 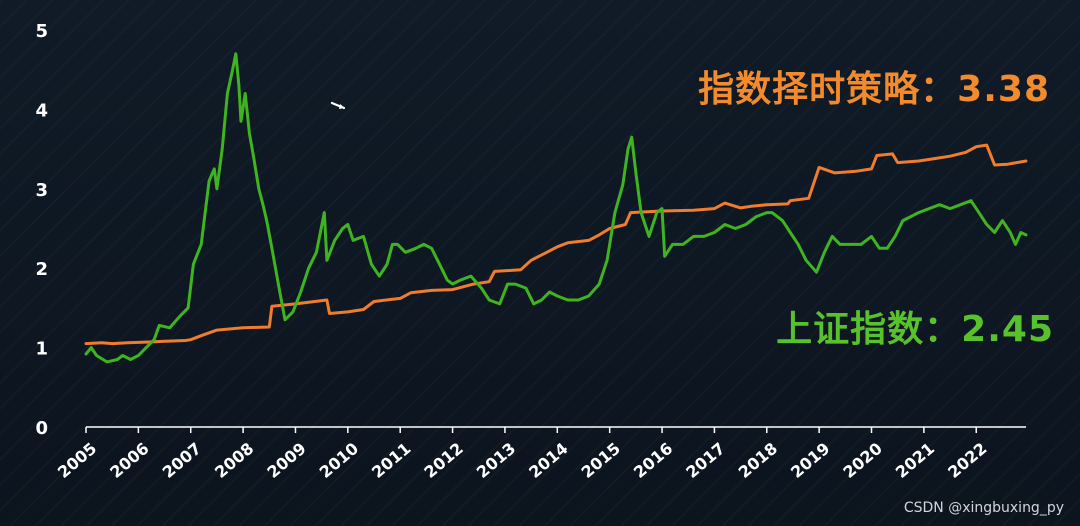 I want to click on x-tick-label: 2015, so click(x=601, y=460).